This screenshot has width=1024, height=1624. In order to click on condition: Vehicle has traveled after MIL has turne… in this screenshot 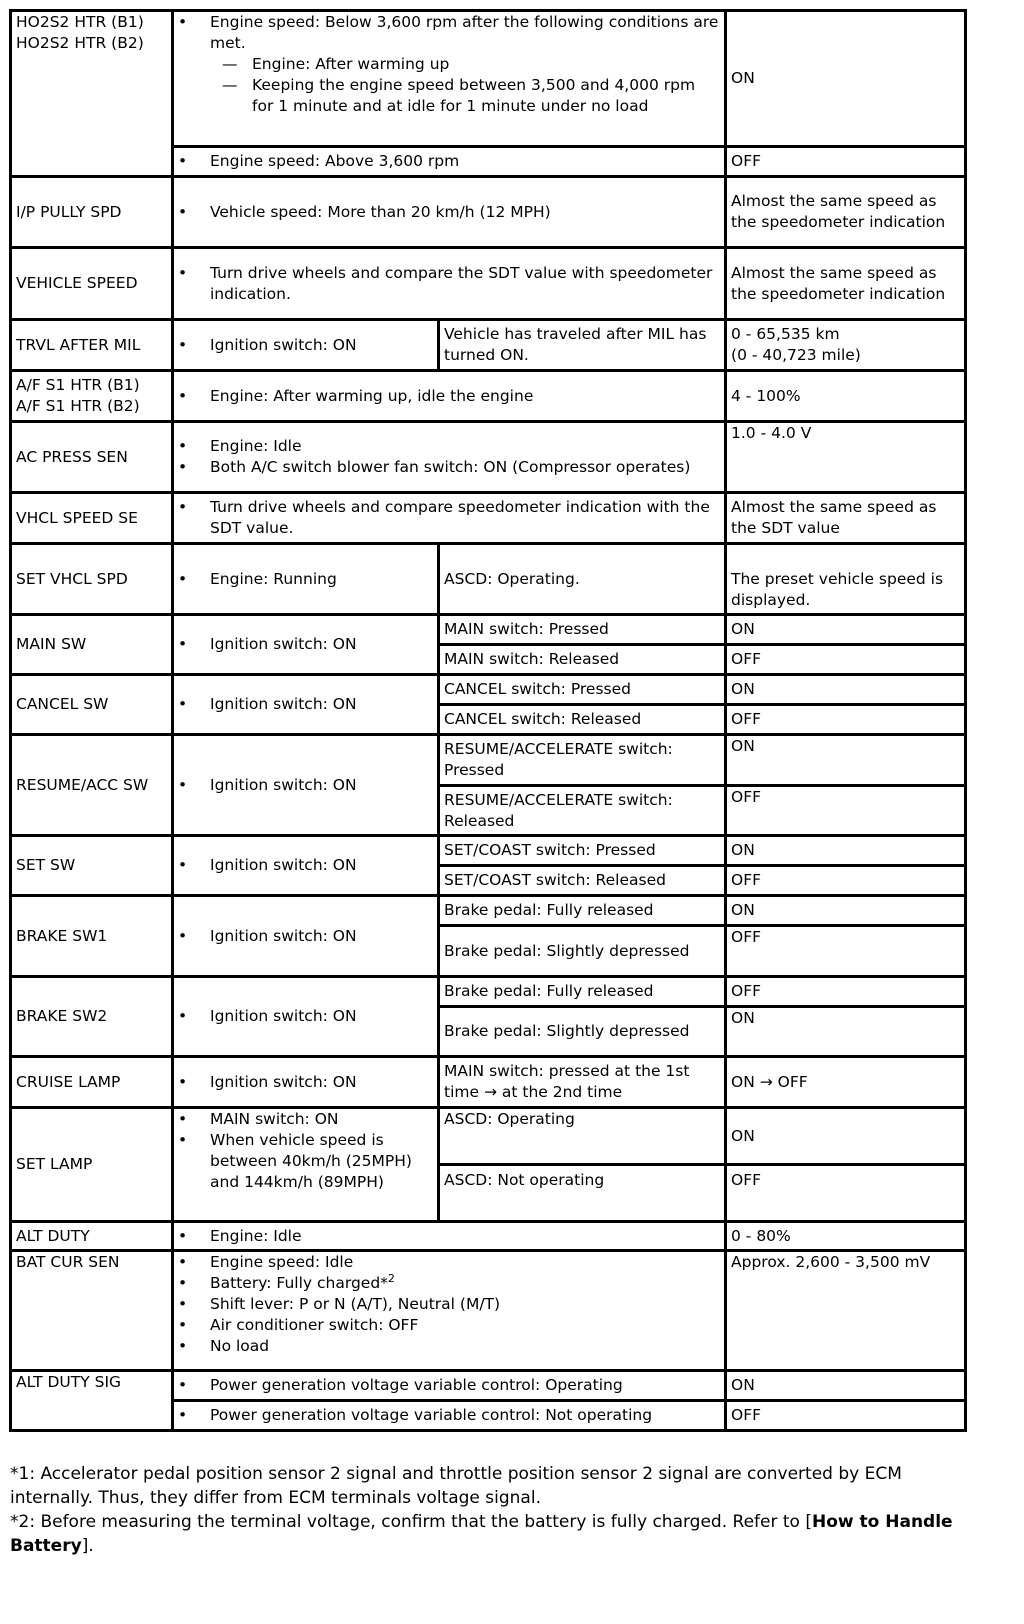, I will do `click(582, 345)`.